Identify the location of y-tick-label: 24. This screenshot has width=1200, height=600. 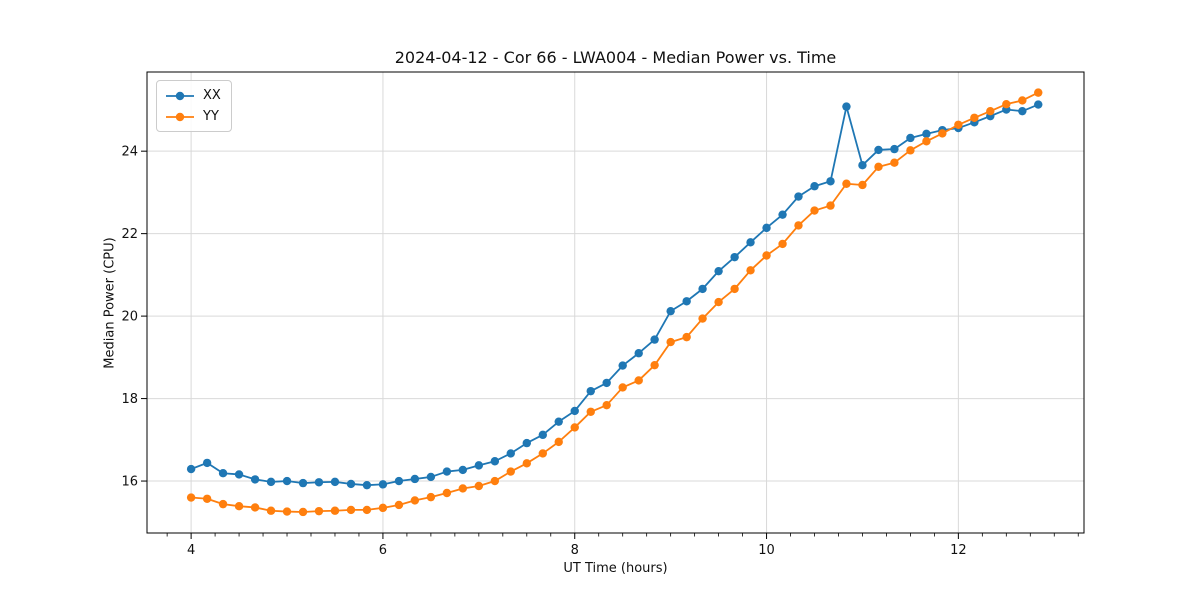
(129, 152).